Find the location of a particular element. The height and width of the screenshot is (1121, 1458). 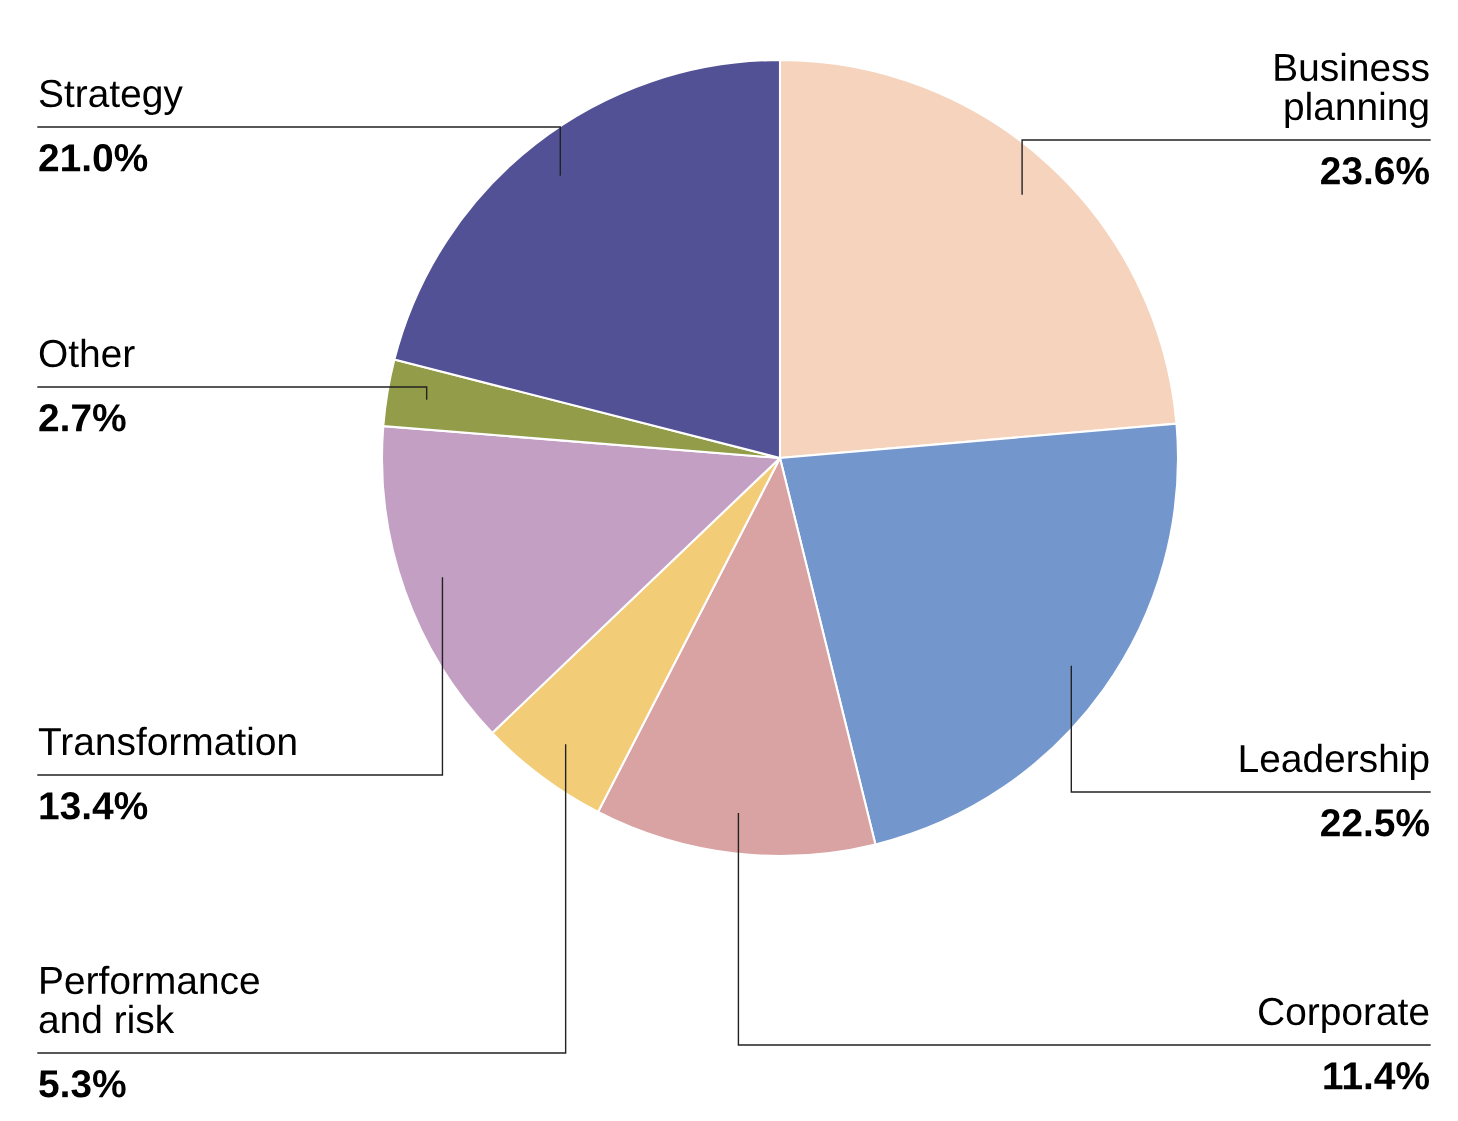

slice-label: Performance and risk is located at coordinates (149, 999).